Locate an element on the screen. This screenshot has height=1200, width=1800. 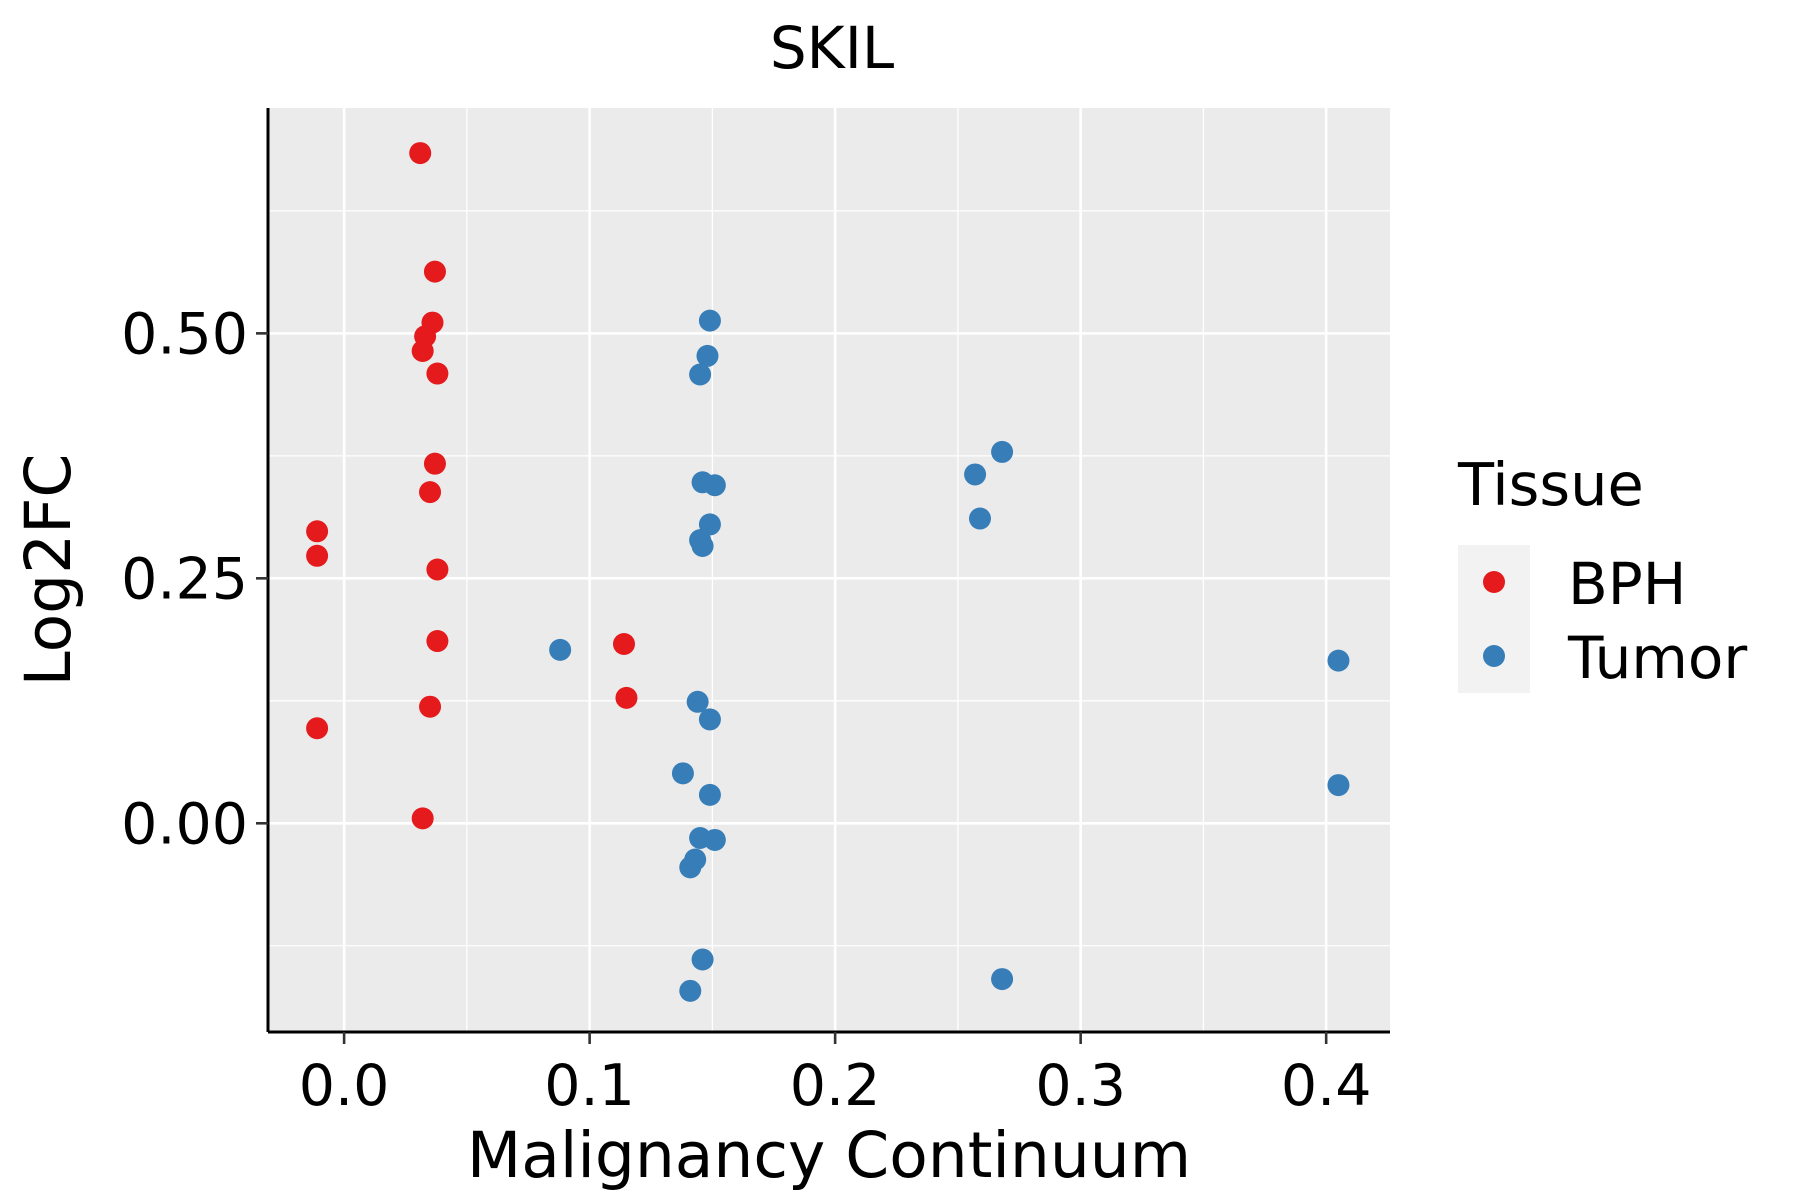
chart-title: SKIL is located at coordinates (832, 48).